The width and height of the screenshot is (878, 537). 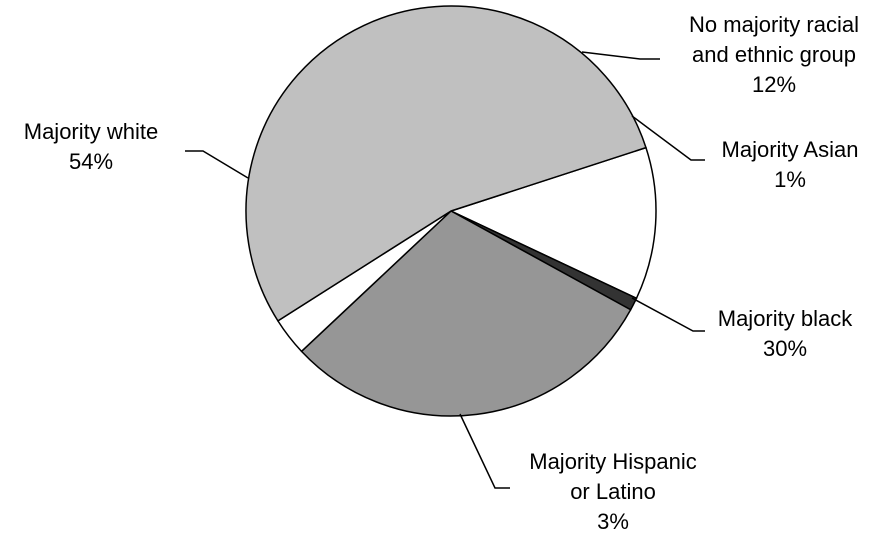 I want to click on slice-label-3: Majority Hispanic or Latino 3%, so click(x=613, y=491).